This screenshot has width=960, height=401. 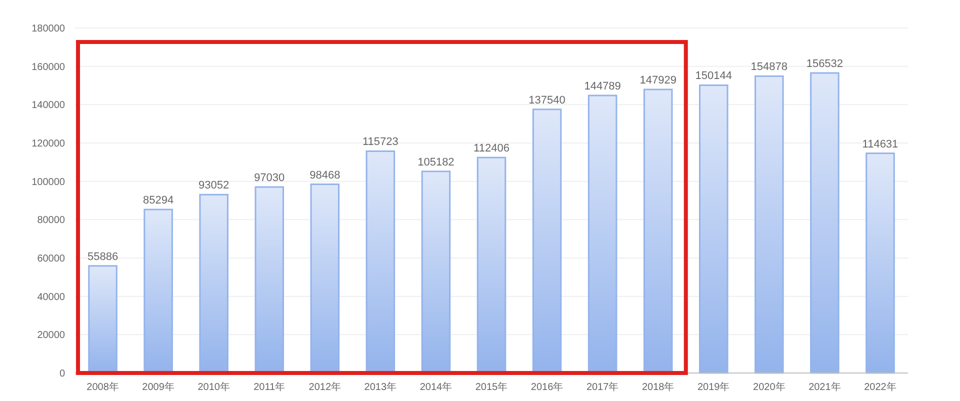 I want to click on x-tick-label: 2015年, so click(x=491, y=387).